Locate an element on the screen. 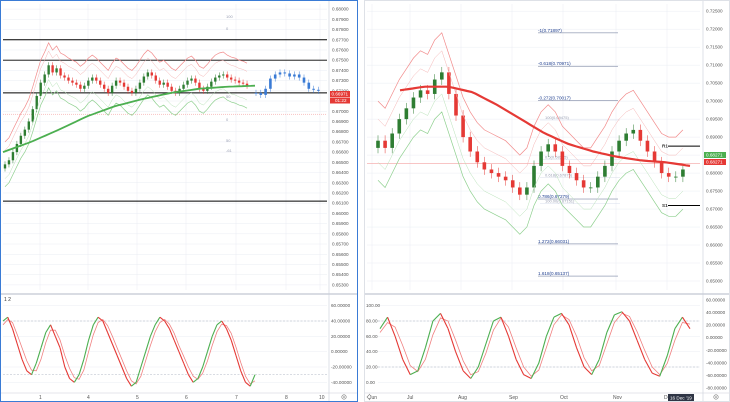  svg-text: 0.68271 is located at coordinates (714, 162).